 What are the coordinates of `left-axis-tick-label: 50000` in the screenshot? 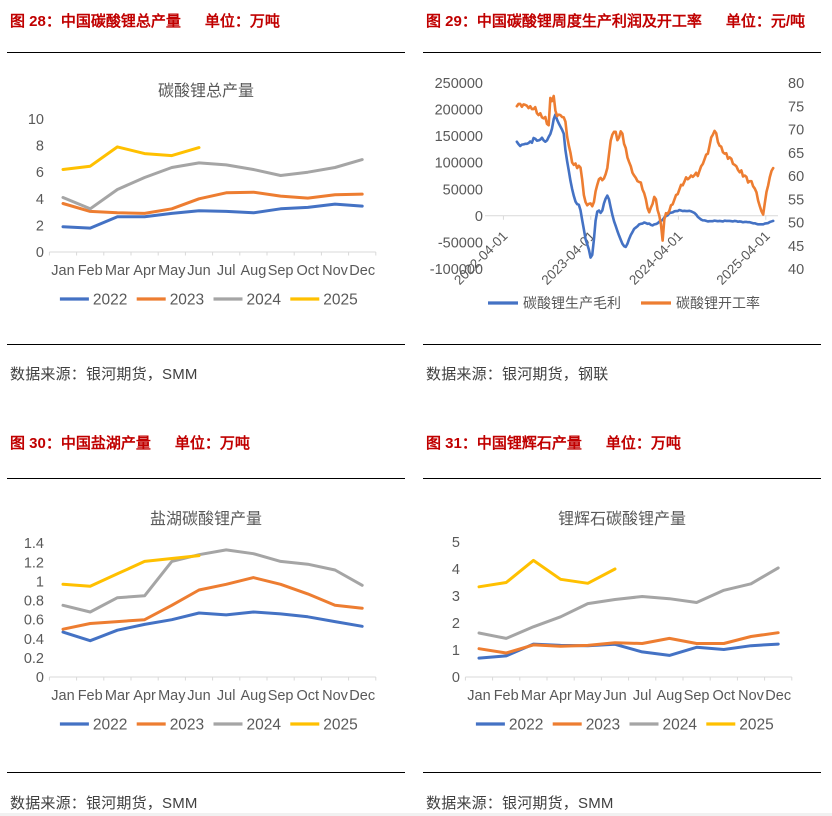 It's located at (463, 190).